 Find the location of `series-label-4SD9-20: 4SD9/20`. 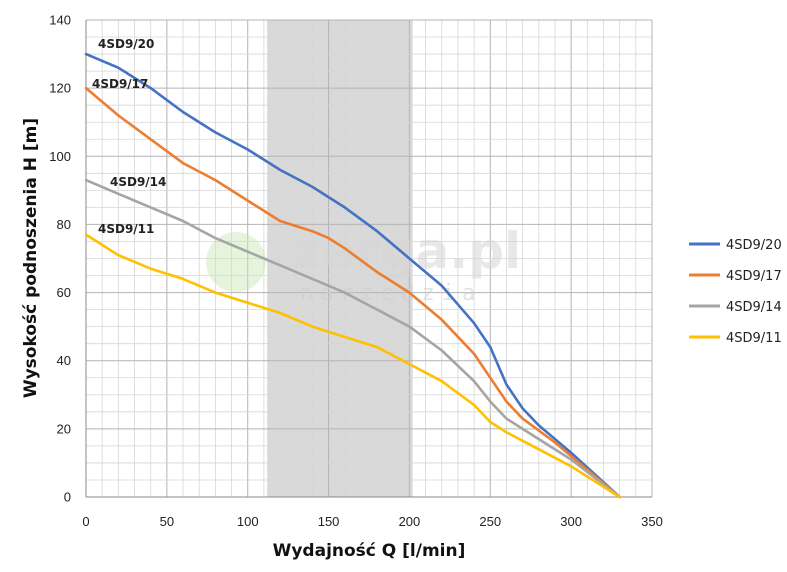

series-label-4SD9-20: 4SD9/20 is located at coordinates (126, 44).